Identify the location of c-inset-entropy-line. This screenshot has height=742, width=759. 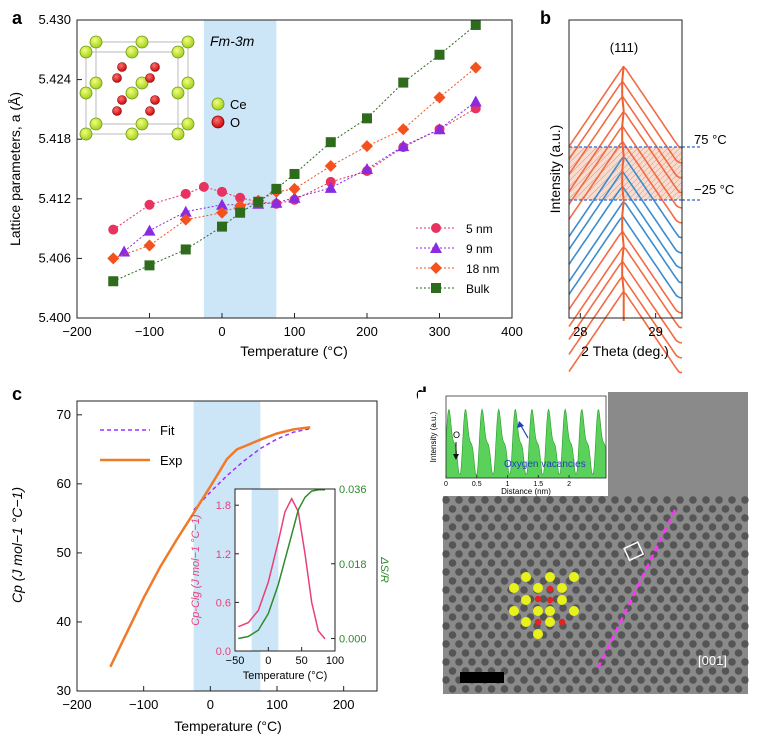
(281, 564).